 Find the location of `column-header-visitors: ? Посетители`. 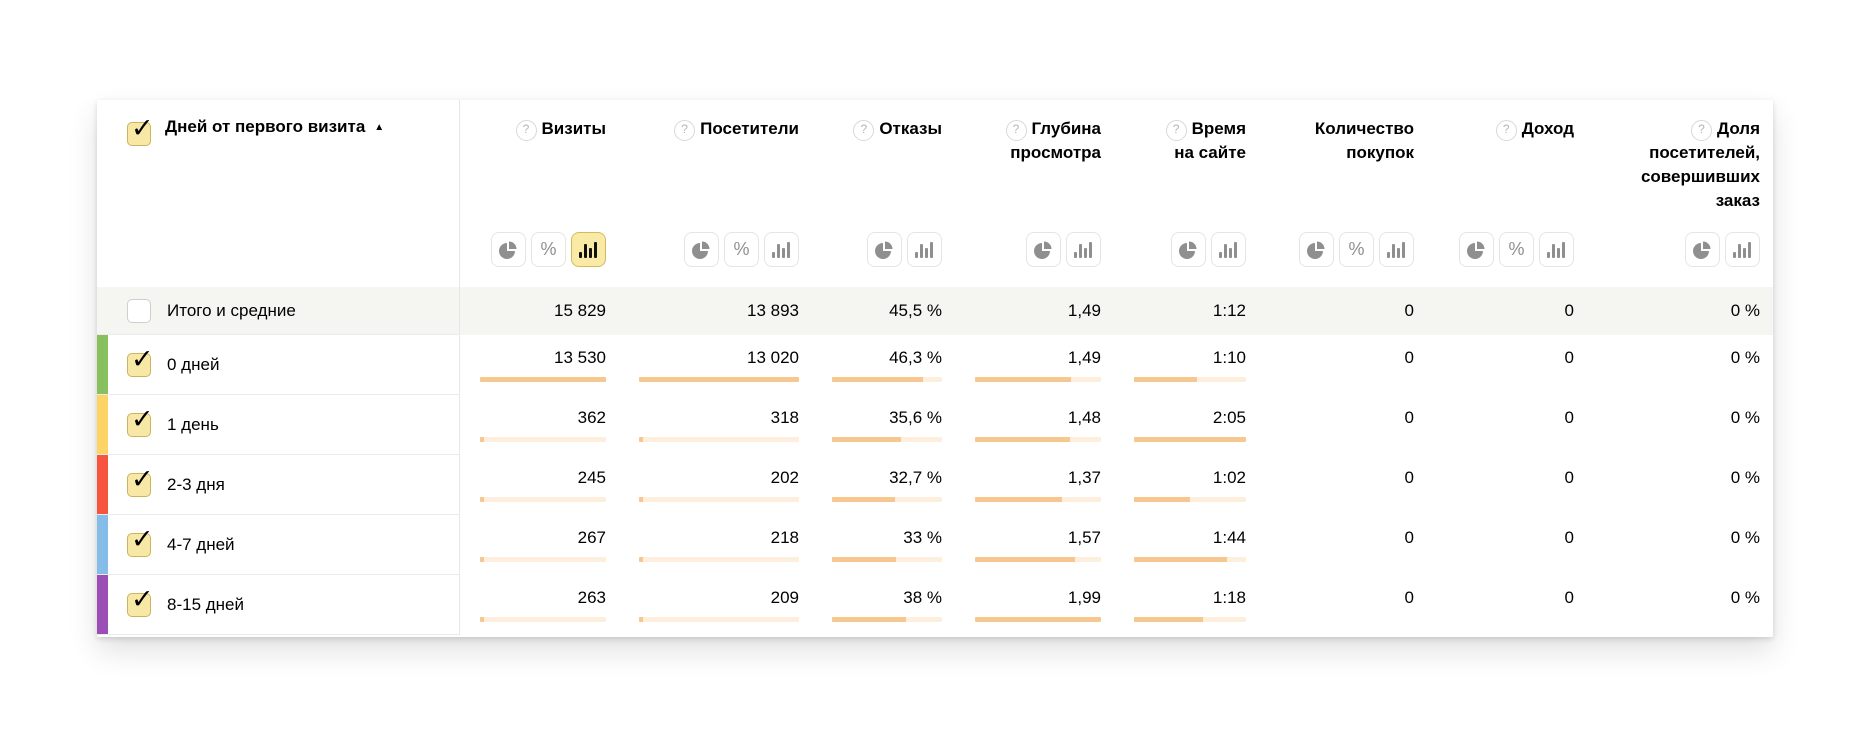

column-header-visitors: ? Посетители is located at coordinates (715, 166).